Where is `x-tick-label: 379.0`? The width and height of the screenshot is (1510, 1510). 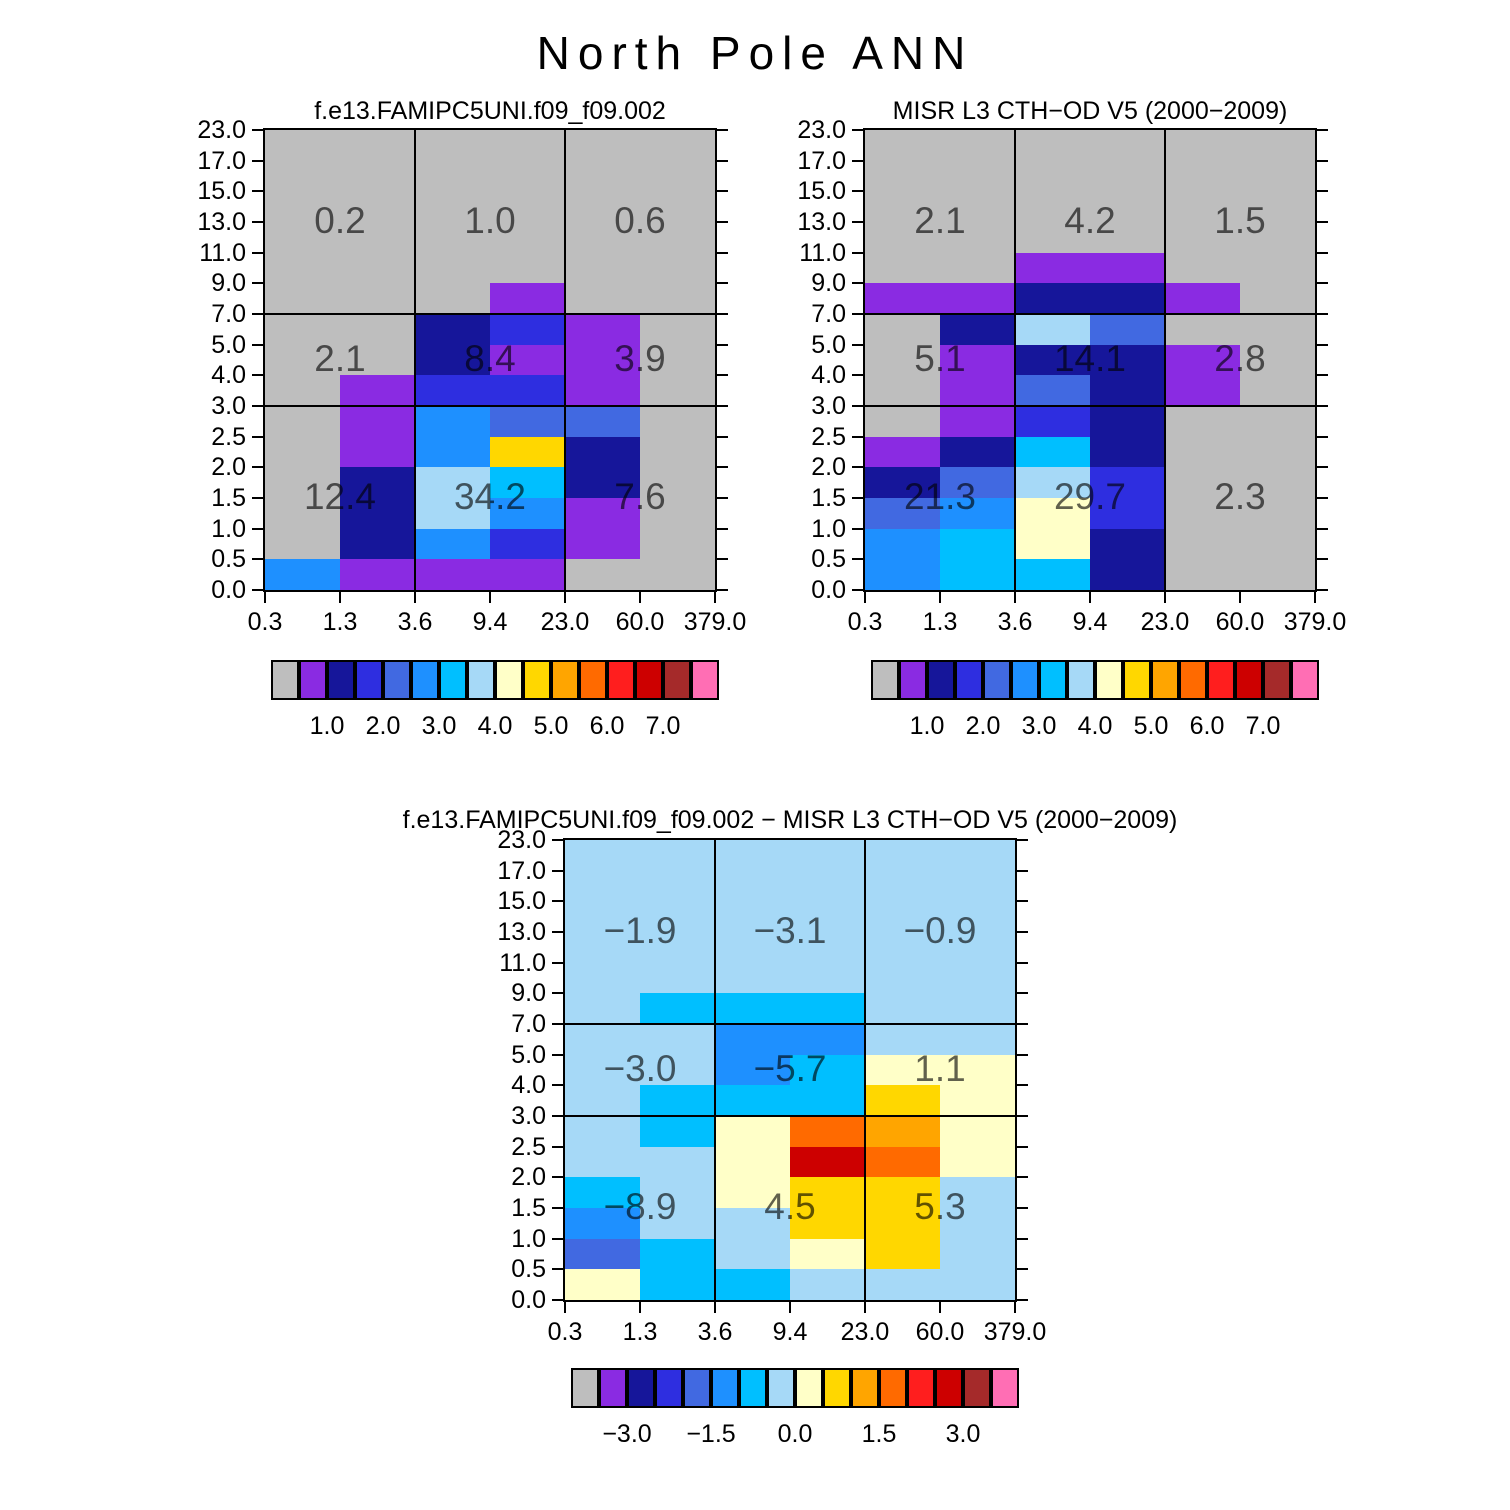 x-tick-label: 379.0 is located at coordinates (1015, 1332).